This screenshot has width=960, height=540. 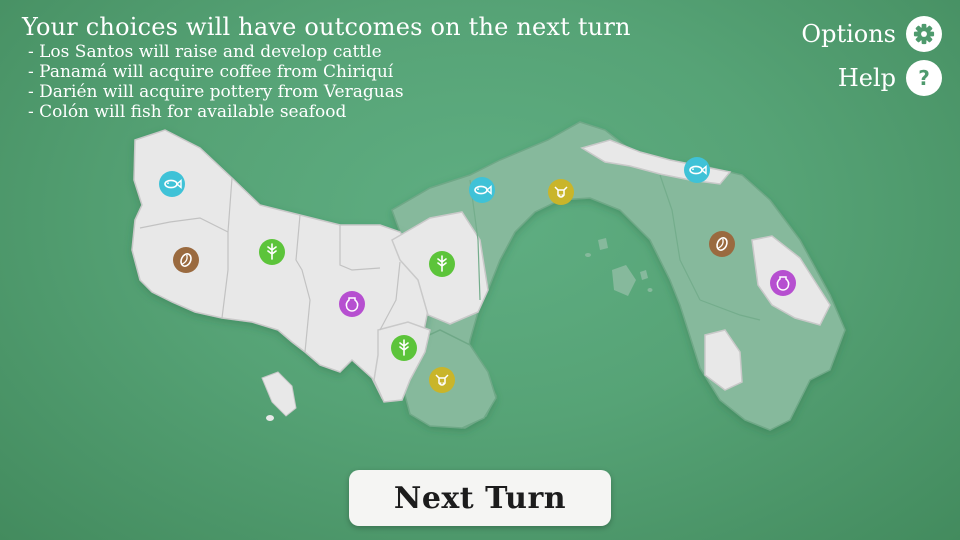 I want to click on region-southeast, so click(x=723, y=360).